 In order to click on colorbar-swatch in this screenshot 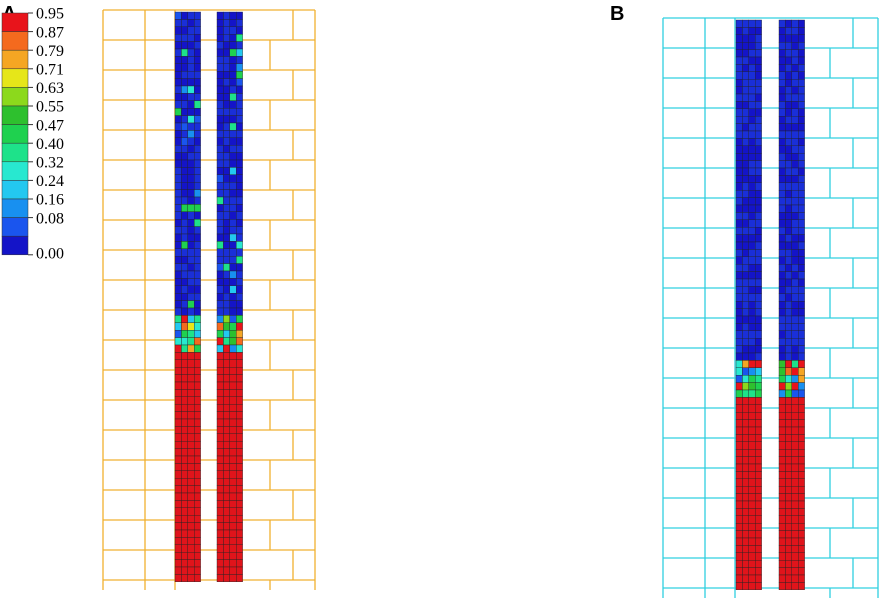, I will do `click(15, 245)`.